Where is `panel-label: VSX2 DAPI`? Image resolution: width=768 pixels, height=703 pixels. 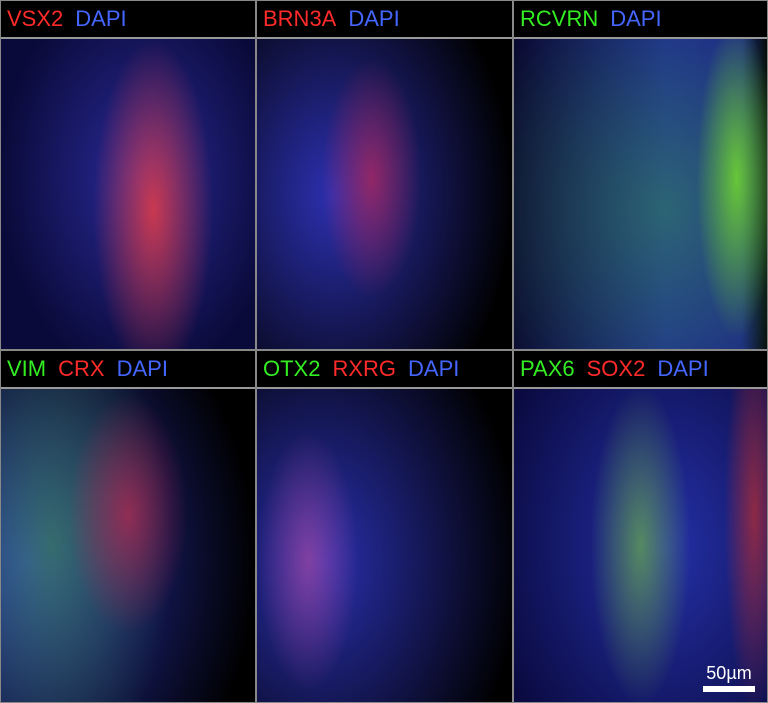
panel-label: VSX2 DAPI is located at coordinates (128, 20).